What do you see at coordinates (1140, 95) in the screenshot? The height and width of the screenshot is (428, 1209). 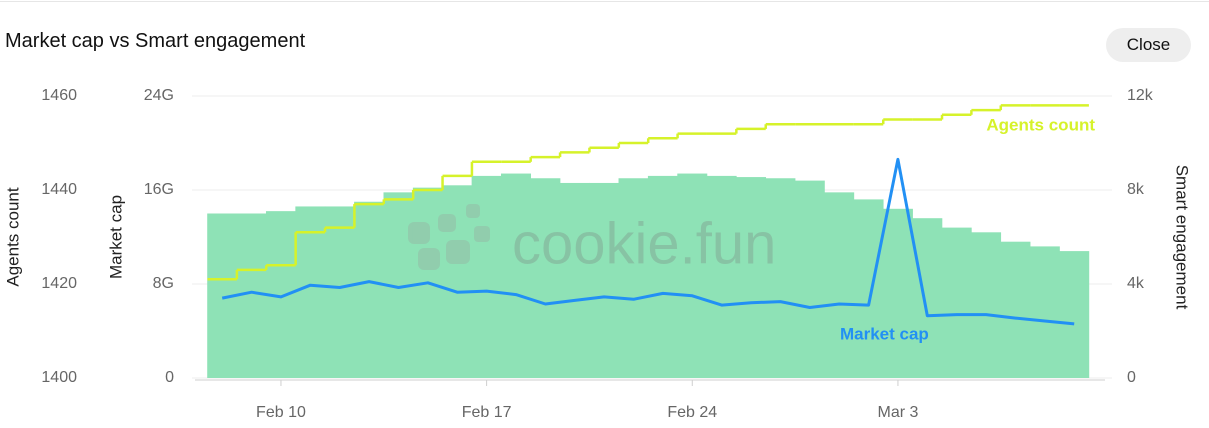 I see `engagement-tick-label: 12k` at bounding box center [1140, 95].